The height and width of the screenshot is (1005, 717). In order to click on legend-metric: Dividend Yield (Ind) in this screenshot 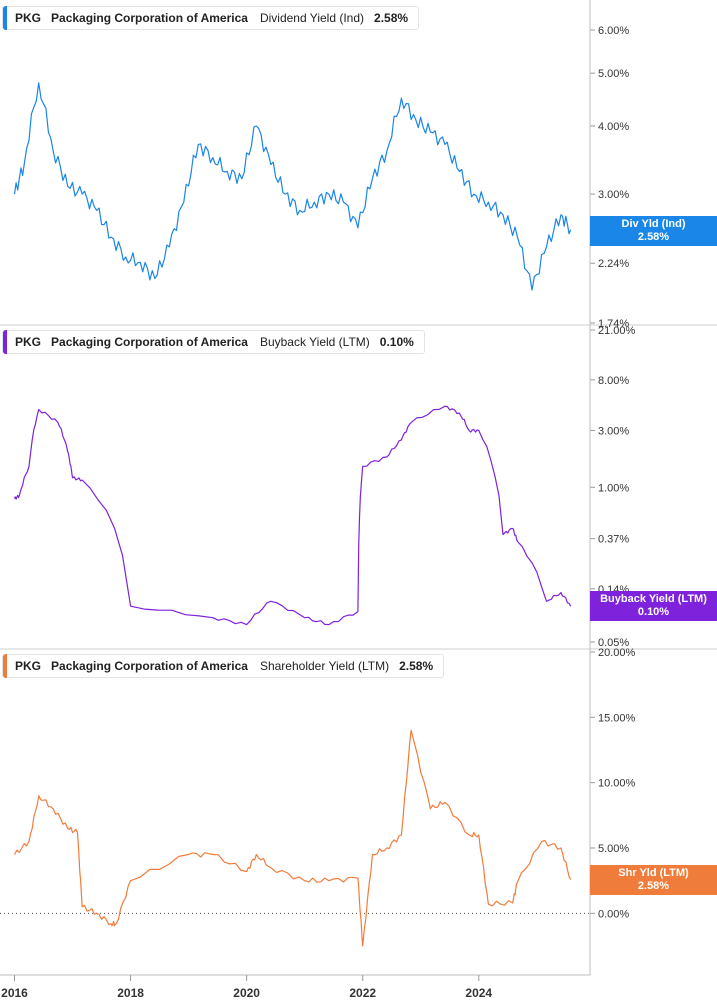, I will do `click(312, 18)`.